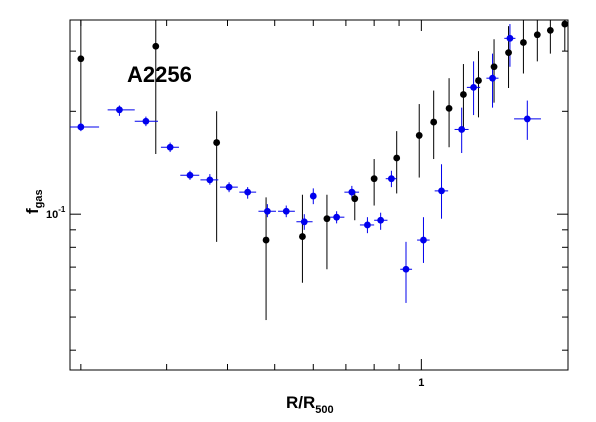  Describe the element at coordinates (159, 74) in the screenshot. I see `chart-annotation-label: A2256` at that location.